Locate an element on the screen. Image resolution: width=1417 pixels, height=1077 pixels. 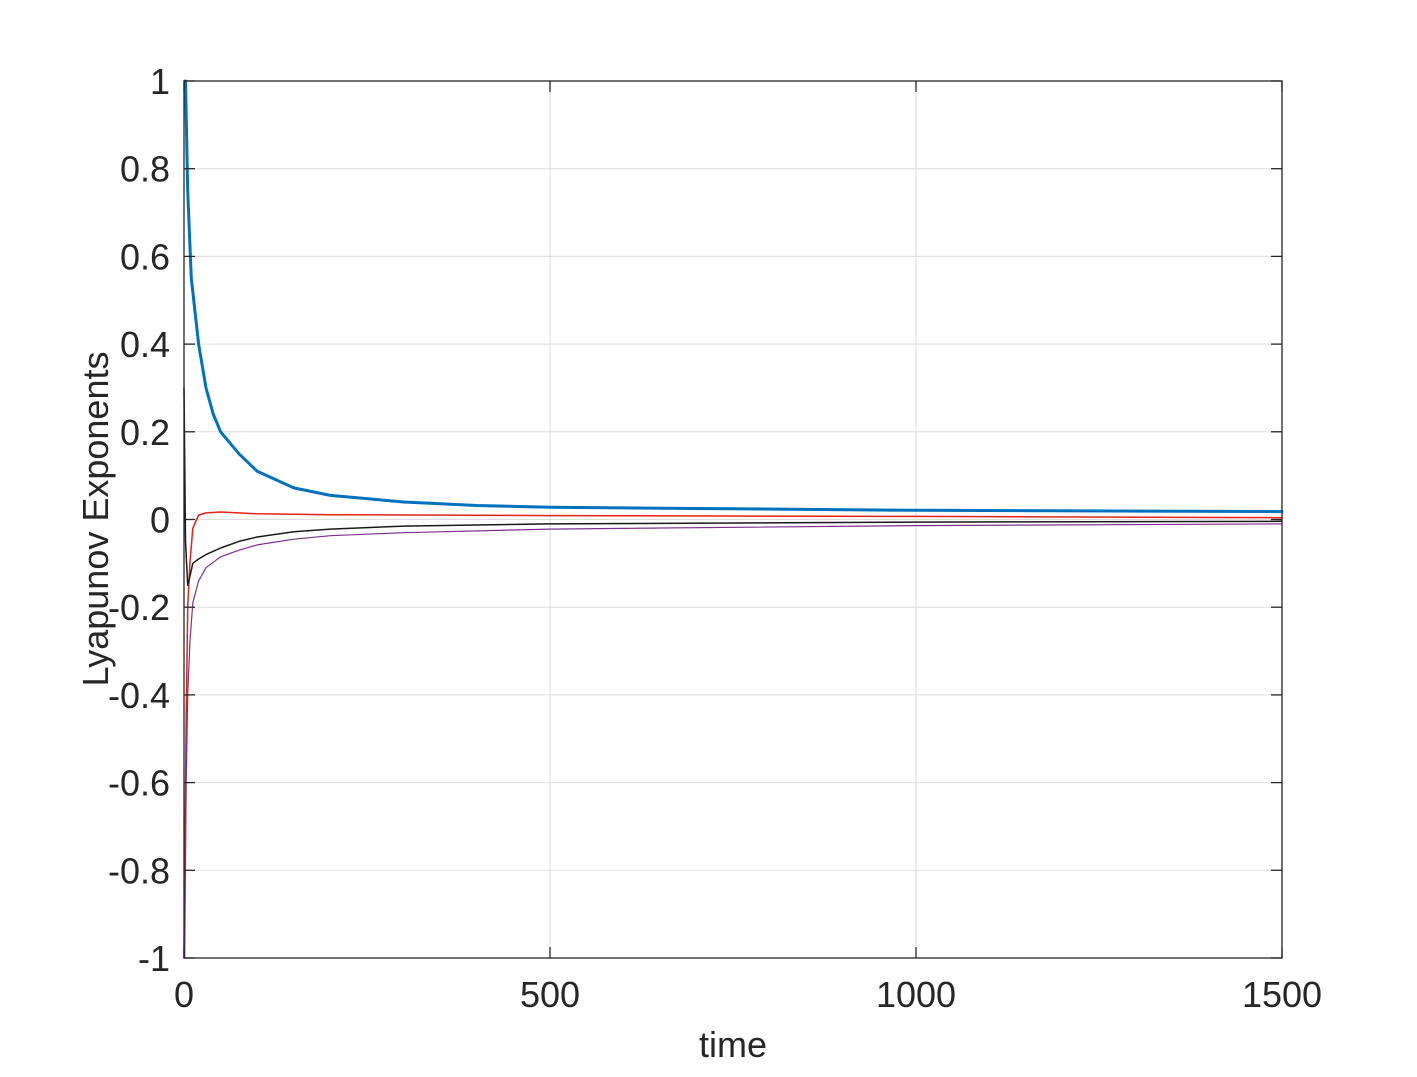
y-tick-label: -0.6 is located at coordinates (139, 783).